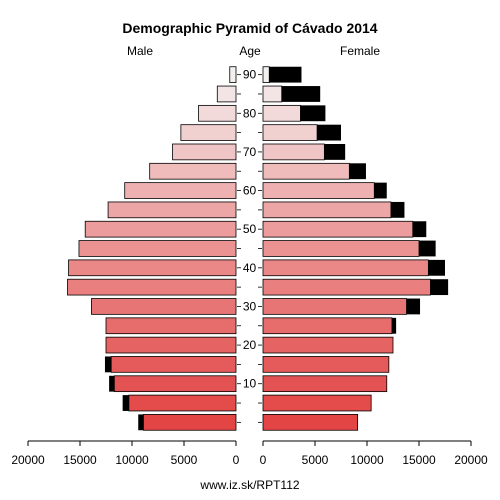  Describe the element at coordinates (250, 191) in the screenshot. I see `age-tick-label: 60` at that location.